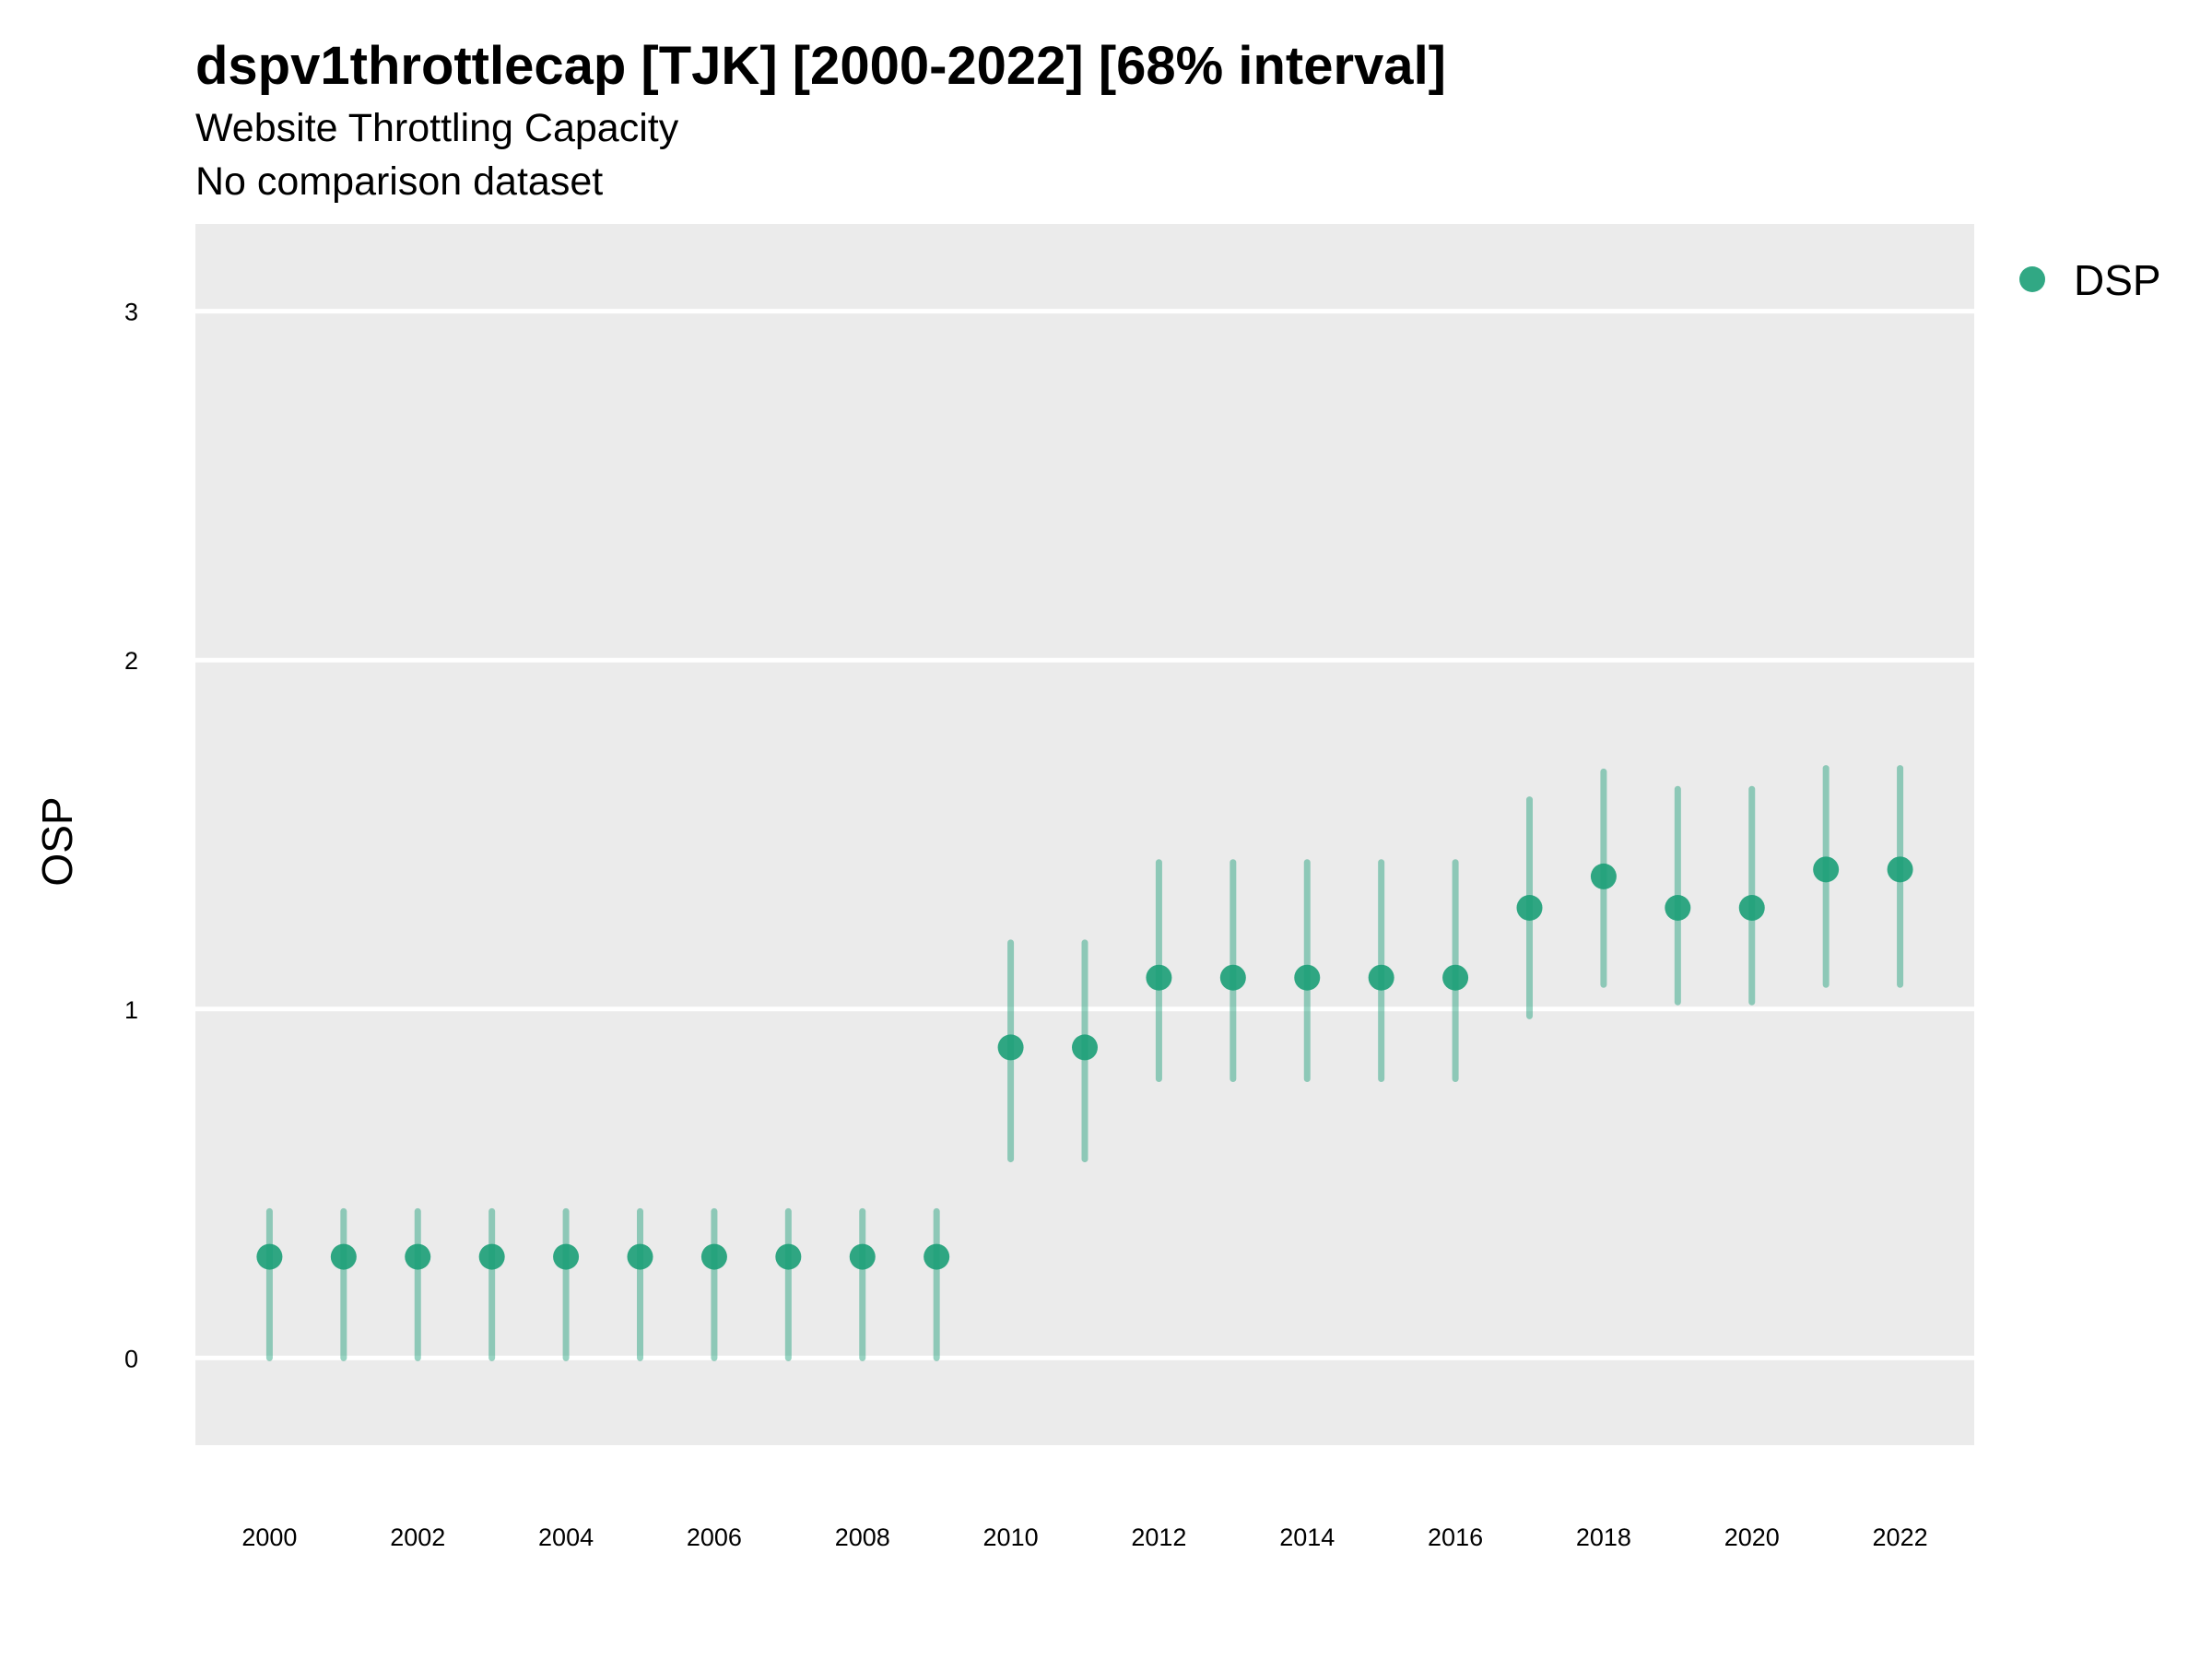  I want to click on y-tick-label: 3, so click(131, 312).